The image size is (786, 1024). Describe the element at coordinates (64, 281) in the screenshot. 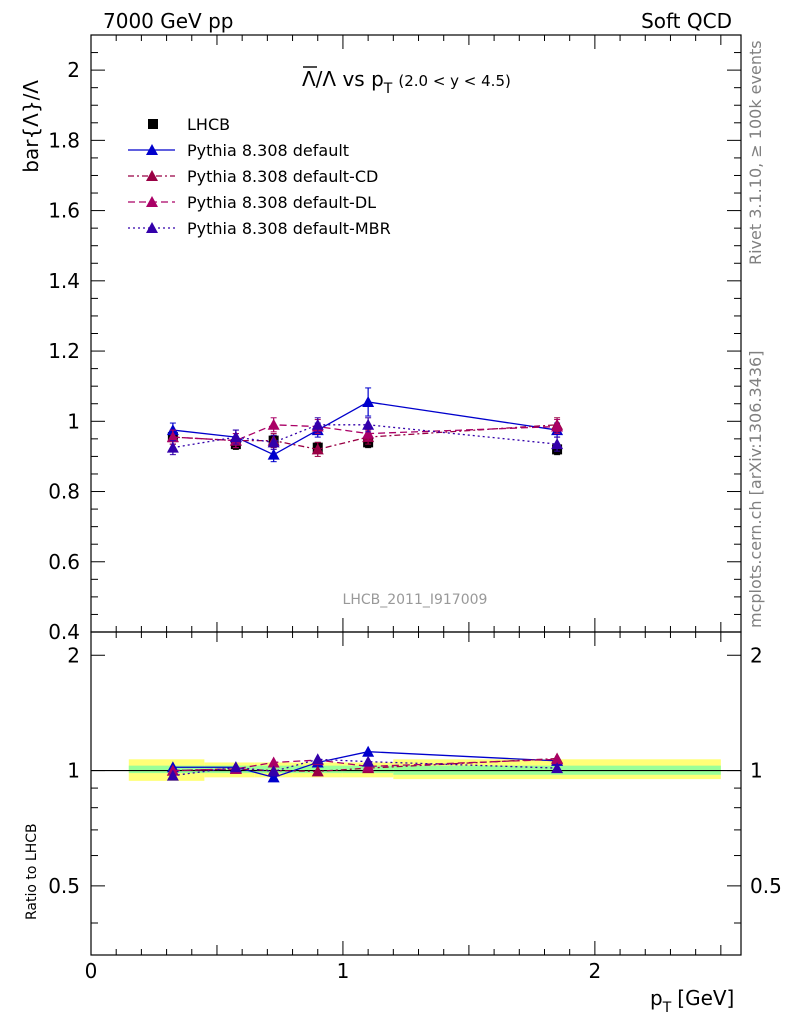

I see `main-y-tick-label: 1.4` at that location.